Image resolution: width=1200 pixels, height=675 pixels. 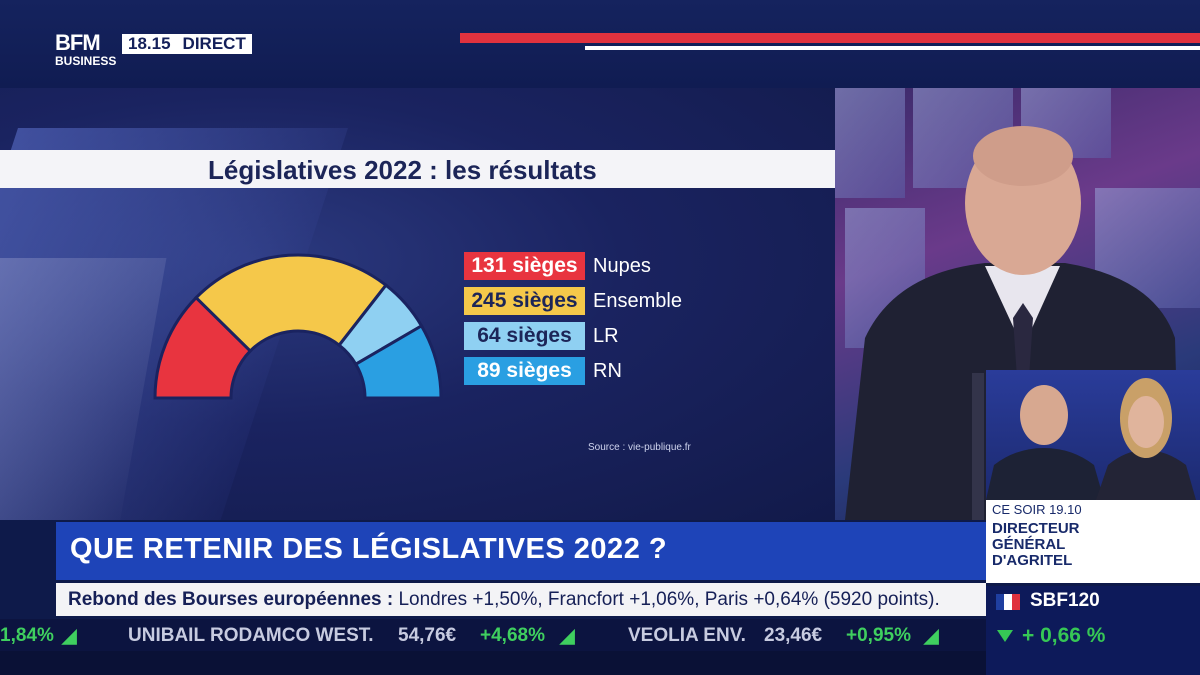 I want to click on seats-pill: 131 sièges, so click(x=524, y=266).